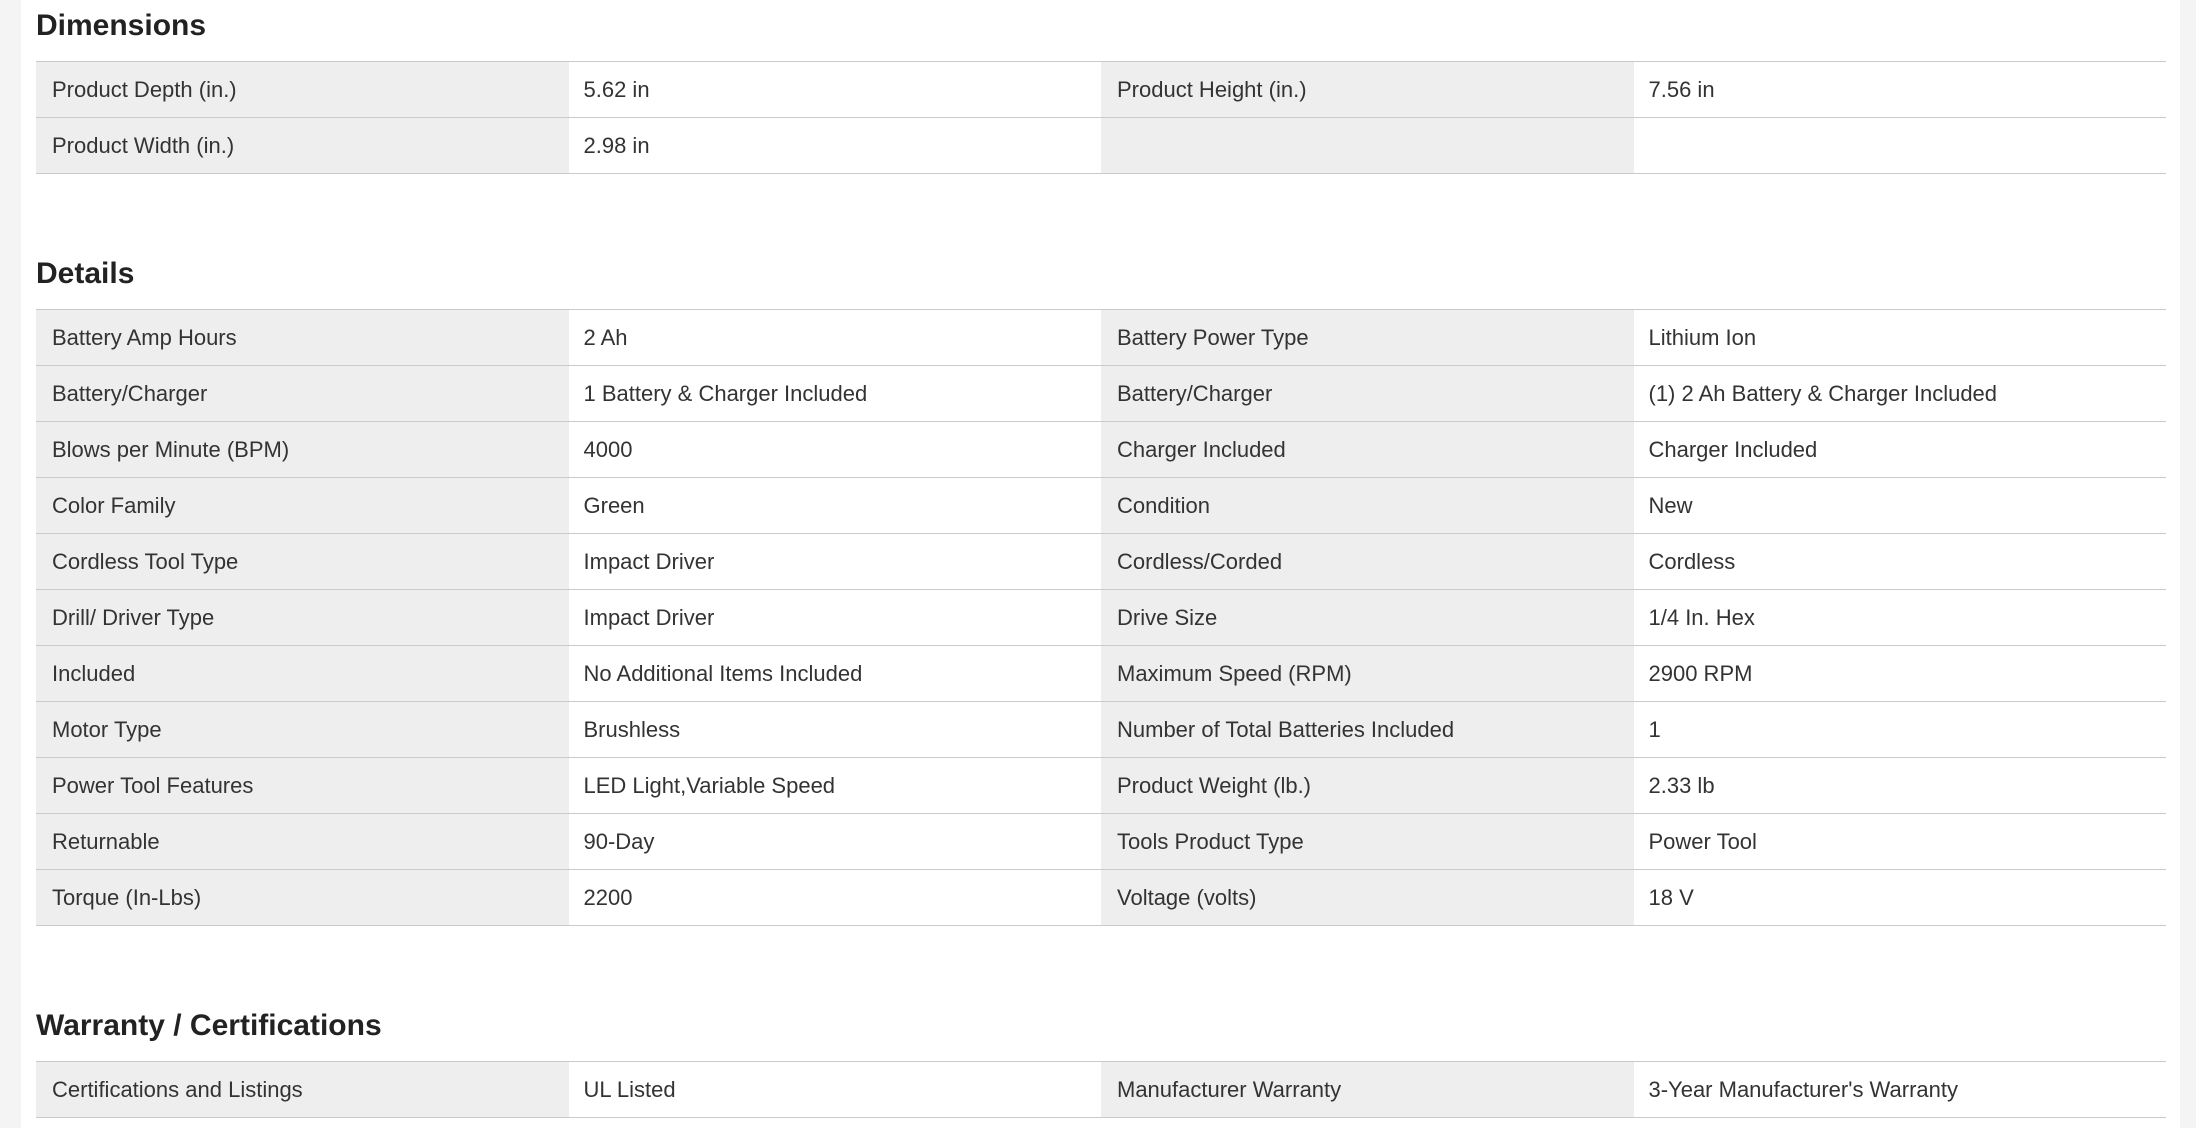  I want to click on spec-label: Cordless/Corded, so click(1367, 561).